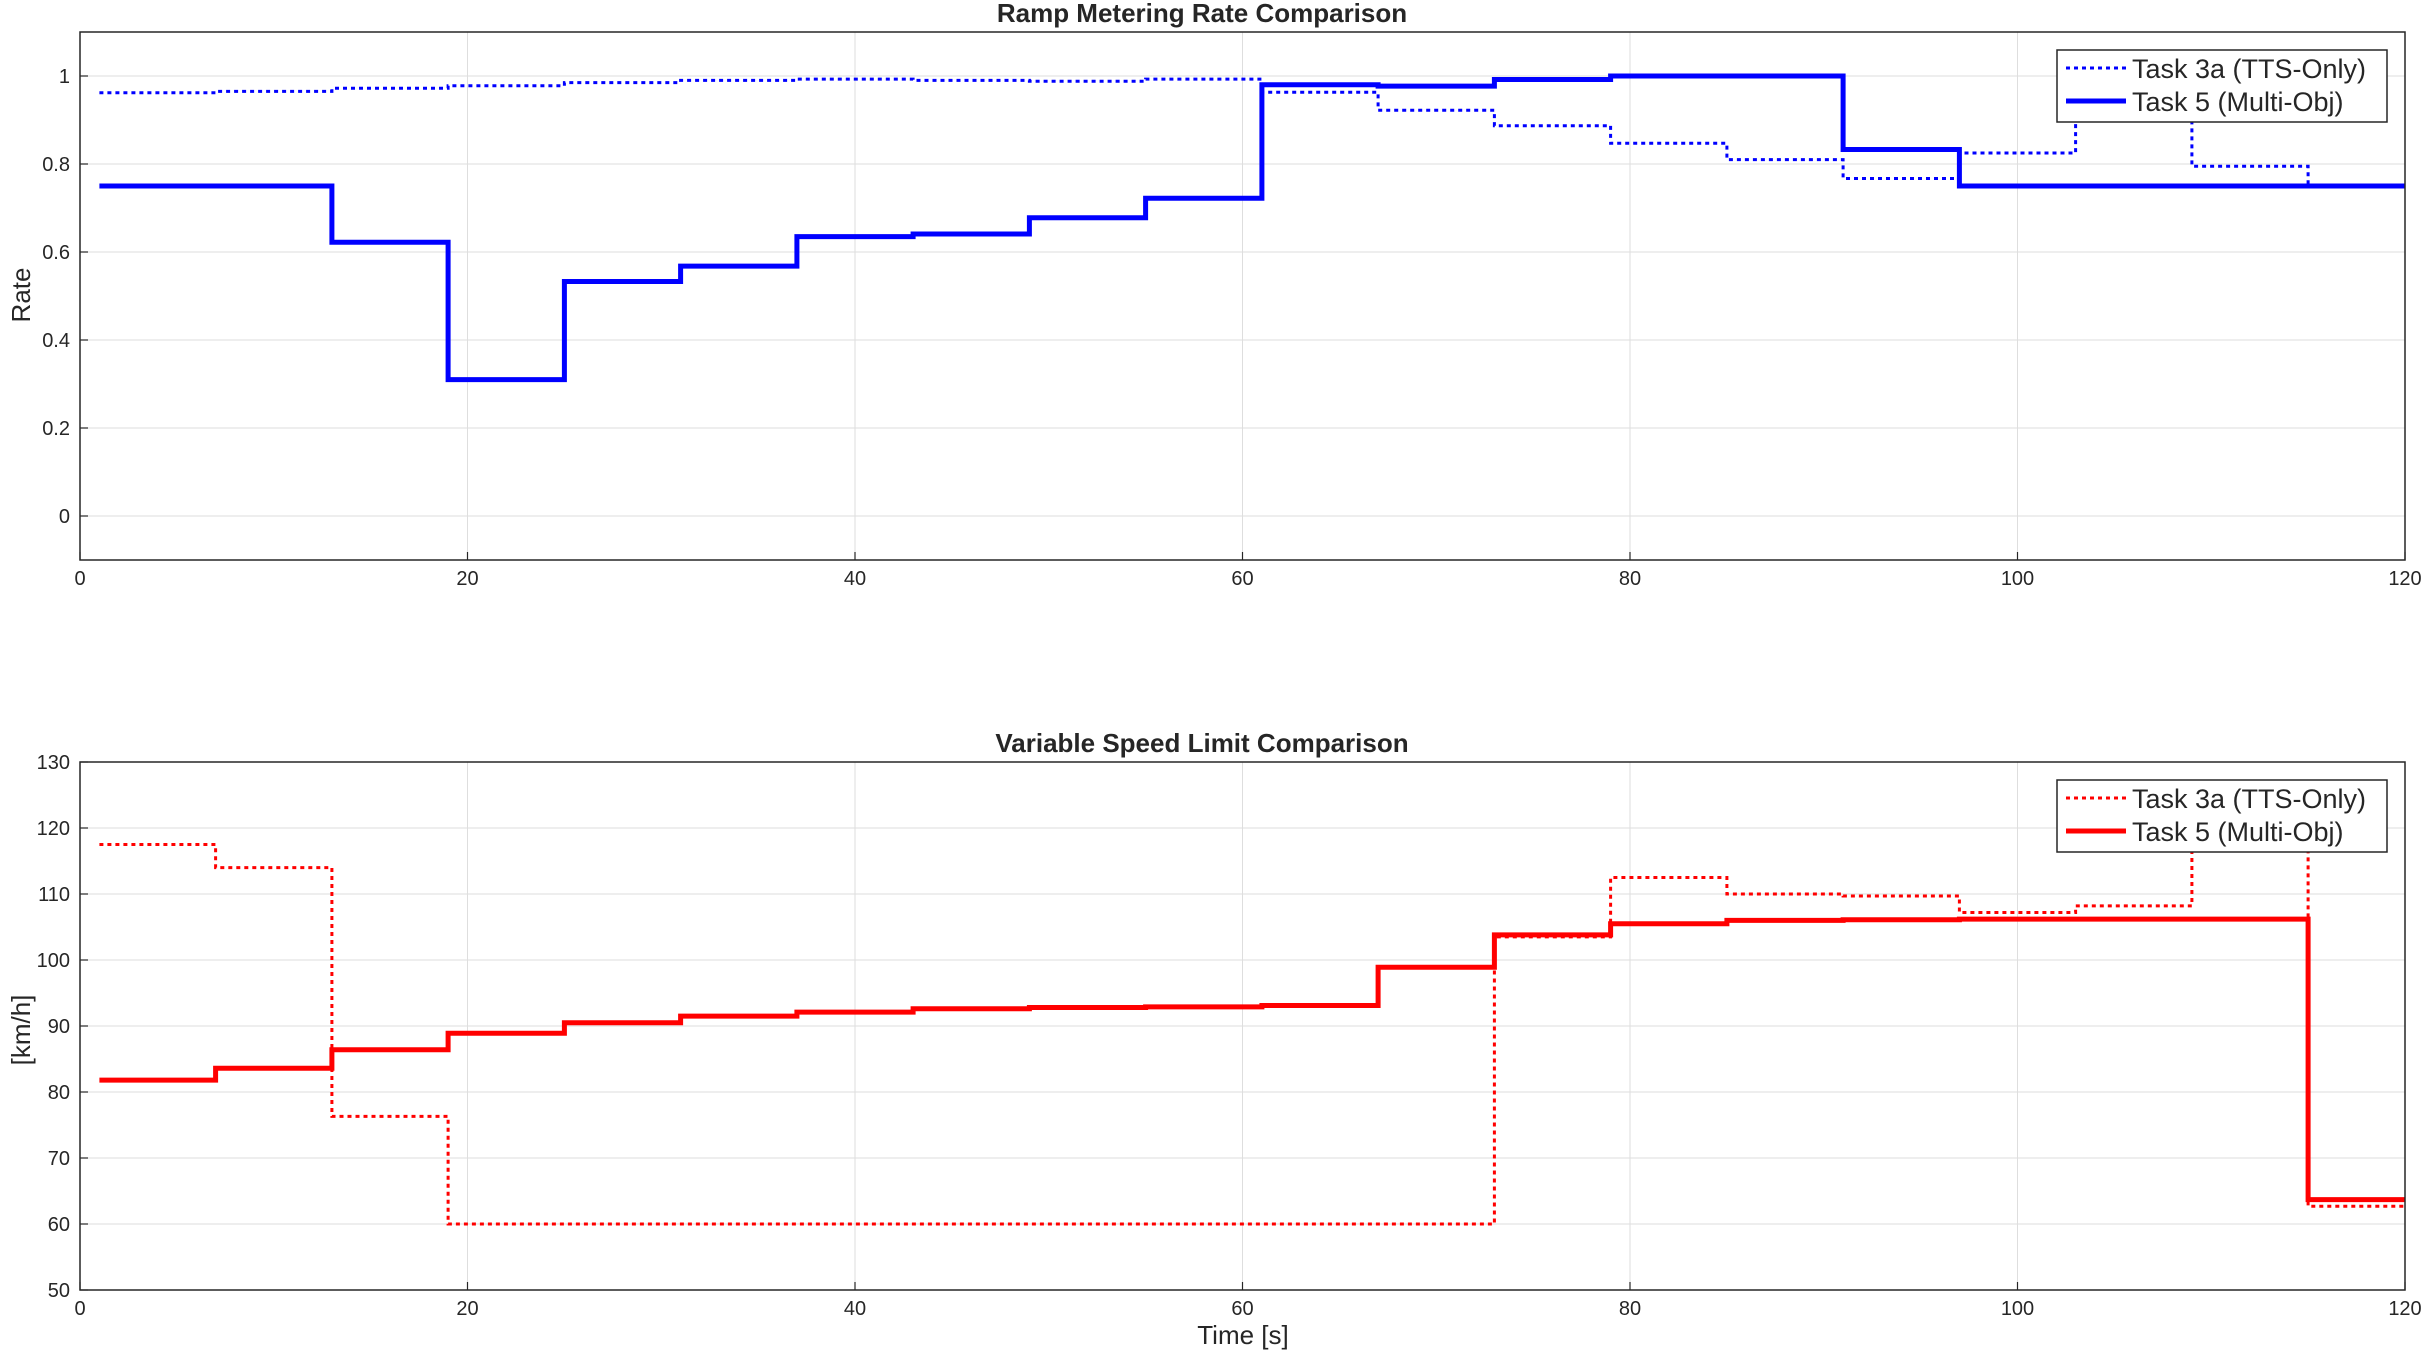 This screenshot has width=2425, height=1355. What do you see at coordinates (56, 253) in the screenshot?
I see `y-tick-label: 0.6` at bounding box center [56, 253].